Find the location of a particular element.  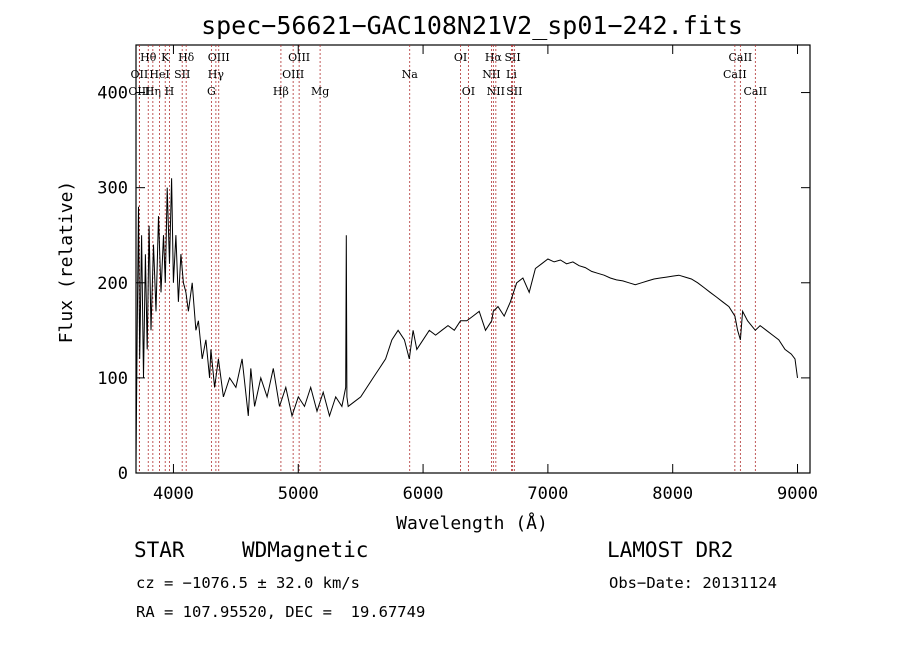

line-marker-label-25: CaII is located at coordinates (741, 57).